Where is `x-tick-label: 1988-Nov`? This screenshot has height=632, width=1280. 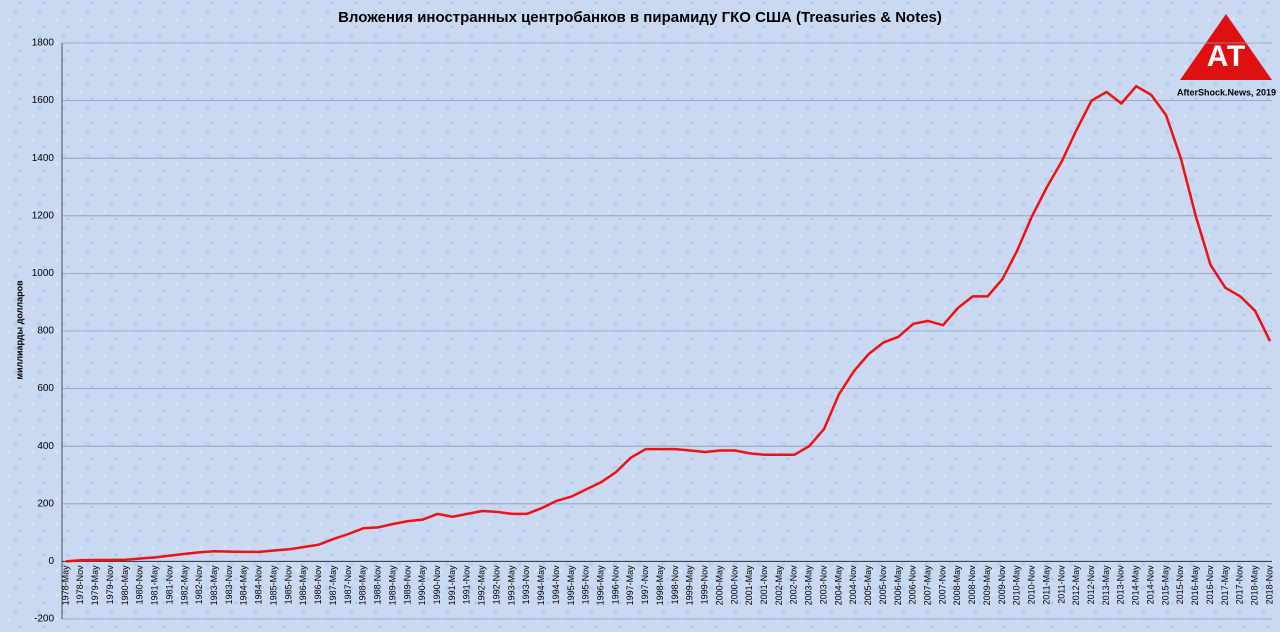 x-tick-label: 1988-Nov is located at coordinates (378, 585).